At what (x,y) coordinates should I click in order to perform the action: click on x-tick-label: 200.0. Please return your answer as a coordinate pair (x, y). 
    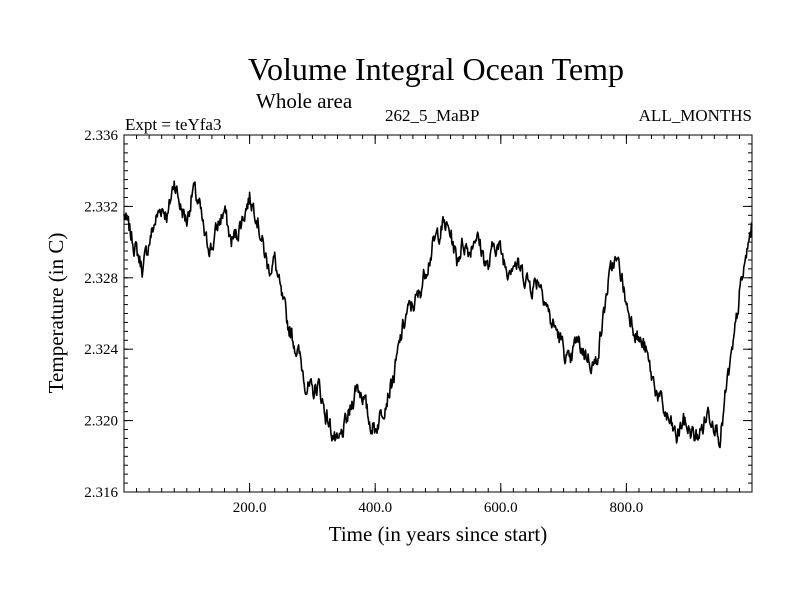
    Looking at the image, I should click on (250, 508).